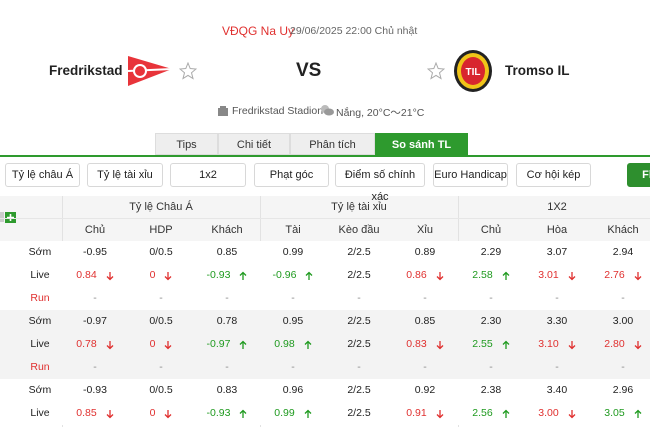  Describe the element at coordinates (425, 321) in the screenshot. I see `odds-cell: 0.85` at that location.